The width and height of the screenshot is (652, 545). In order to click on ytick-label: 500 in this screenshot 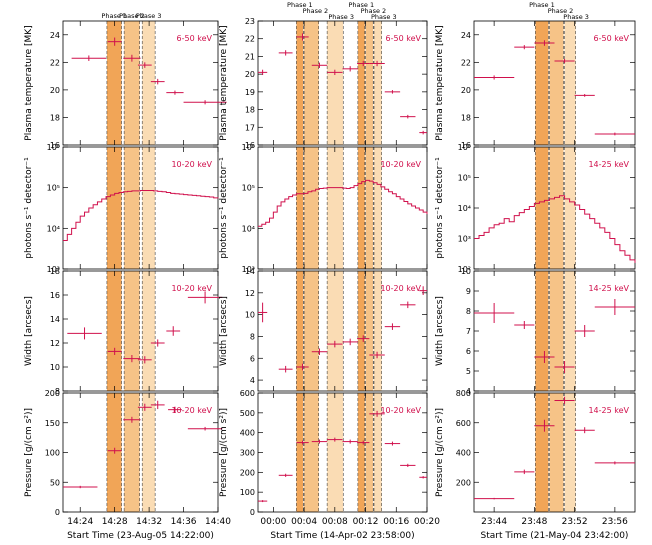, I will do `click(247, 413)`.